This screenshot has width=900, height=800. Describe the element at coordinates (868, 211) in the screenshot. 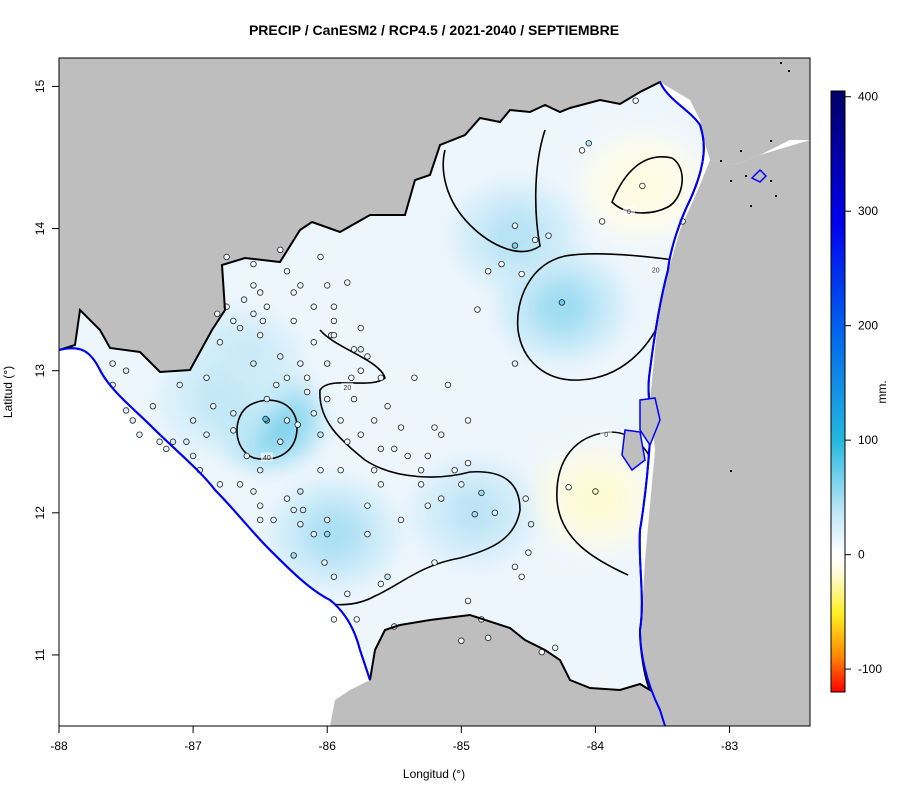

I see `colorbar-tick-label: 300` at that location.